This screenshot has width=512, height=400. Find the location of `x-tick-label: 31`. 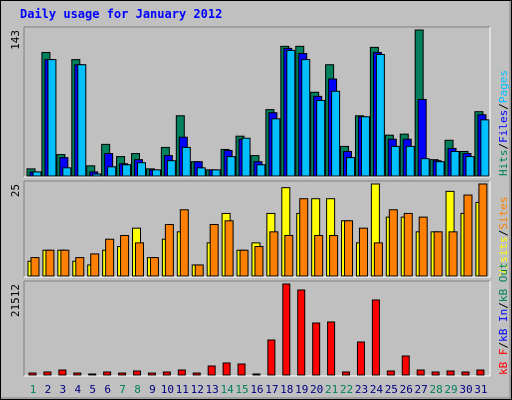

x-tick-label: 31 is located at coordinates (480, 389).